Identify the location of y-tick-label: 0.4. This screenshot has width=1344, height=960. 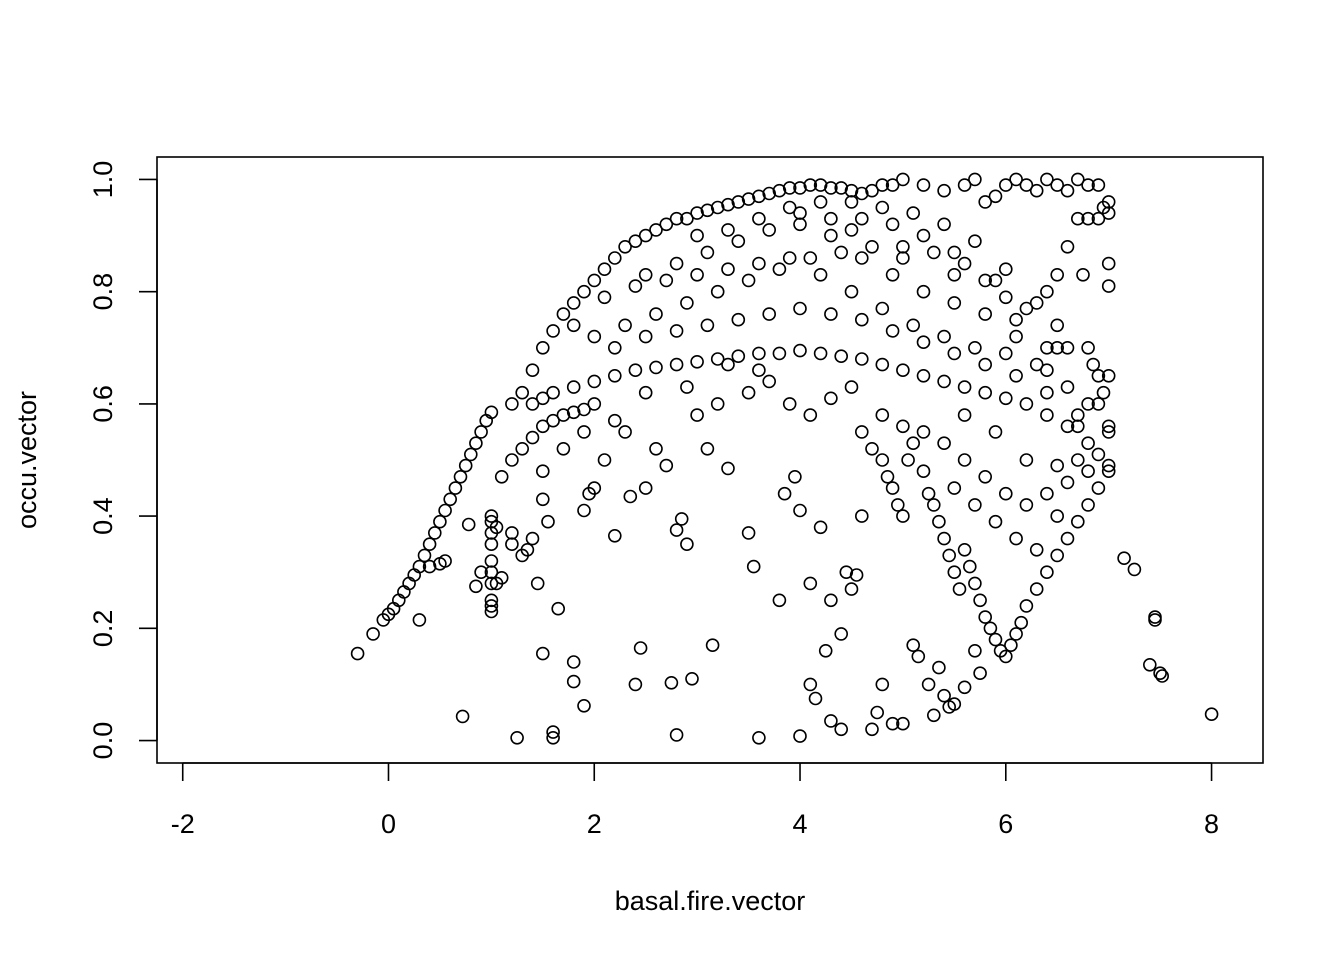
(103, 516).